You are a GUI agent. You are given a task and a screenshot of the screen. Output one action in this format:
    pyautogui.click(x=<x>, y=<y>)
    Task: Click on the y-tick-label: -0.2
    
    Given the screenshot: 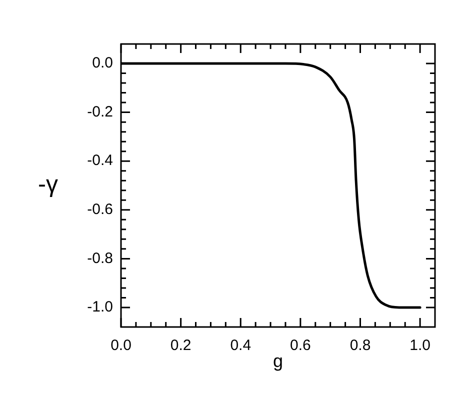 What is the action you would take?
    pyautogui.click(x=100, y=111)
    